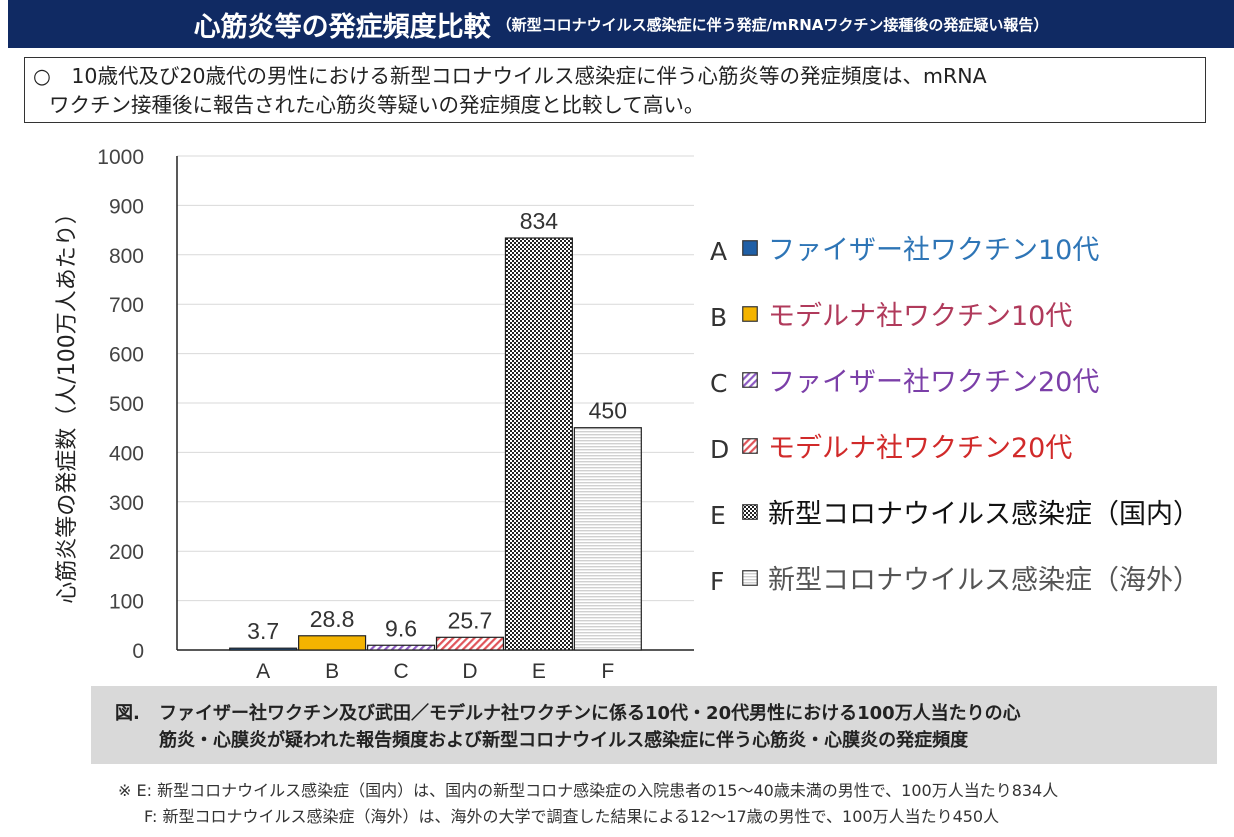 The width and height of the screenshot is (1234, 837). I want to click on y-tick-label: 0, so click(138, 651).